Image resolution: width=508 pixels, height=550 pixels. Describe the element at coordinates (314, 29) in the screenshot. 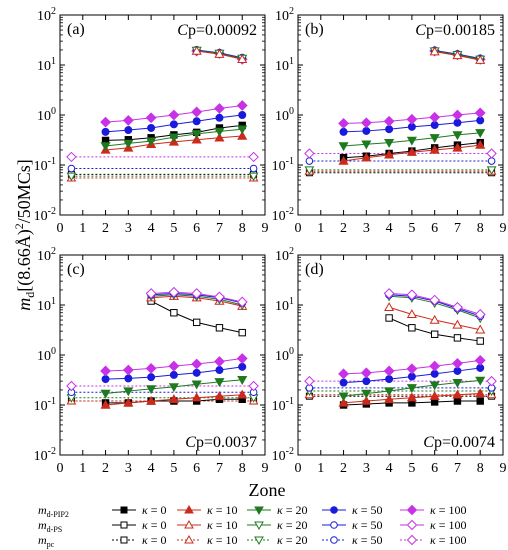

I see `panel-label: (b)` at that location.